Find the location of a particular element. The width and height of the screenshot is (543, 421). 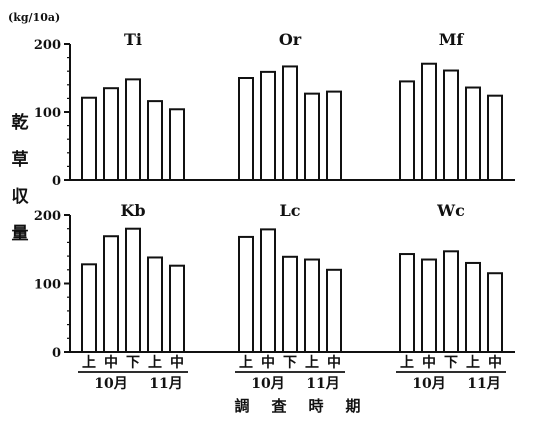

y-axis-title-char: 量 is located at coordinates (20, 233).